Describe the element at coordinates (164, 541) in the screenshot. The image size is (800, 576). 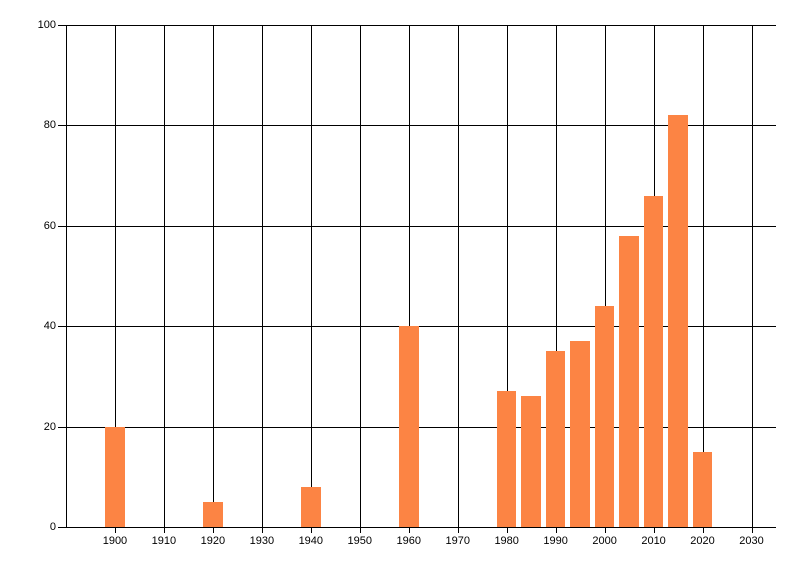
I see `x-axis-tick-label: 1910` at that location.